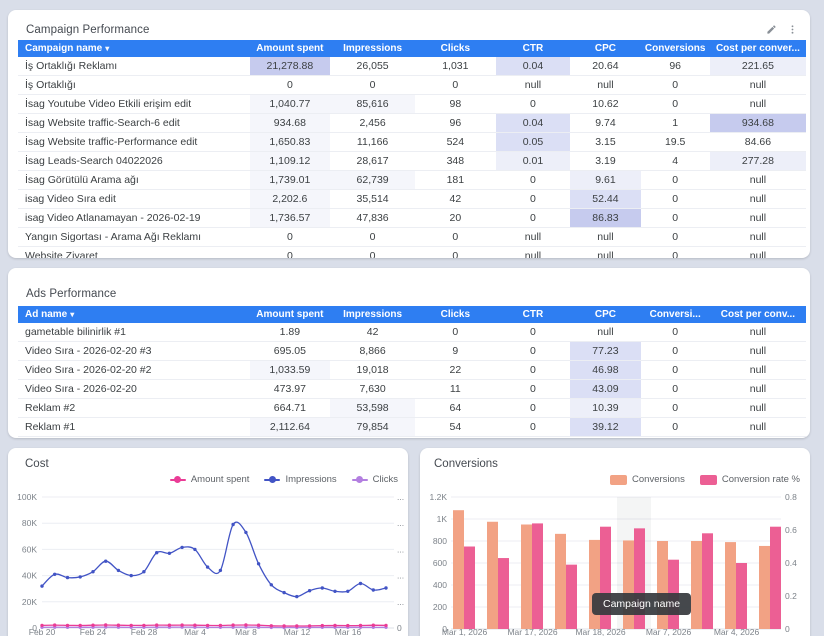 Image resolution: width=824 pixels, height=636 pixels. Describe the element at coordinates (791, 530) in the screenshot. I see `y-axis-right-label: 0.6` at that location.